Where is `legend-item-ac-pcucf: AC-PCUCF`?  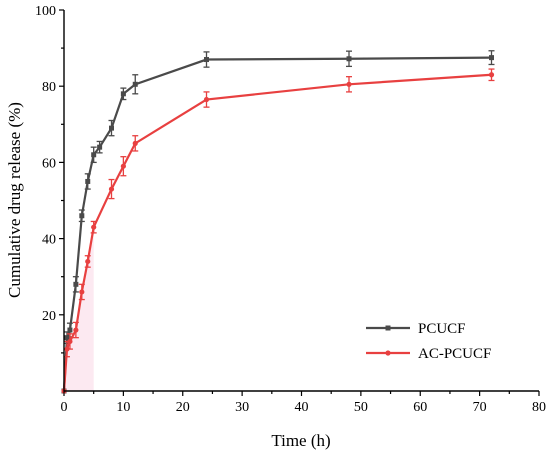 legend-item-ac-pcucf: AC-PCUCF is located at coordinates (428, 354).